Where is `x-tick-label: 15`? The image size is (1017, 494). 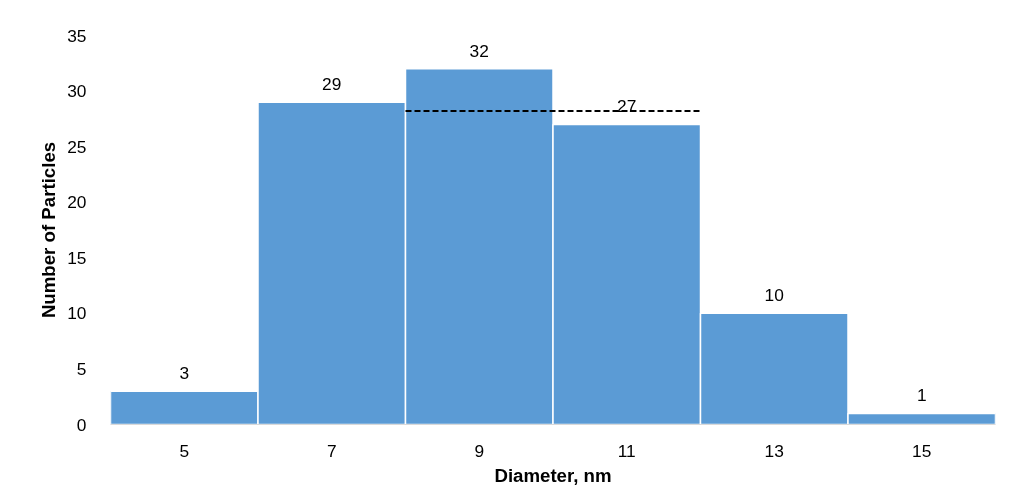
x-tick-label: 15 is located at coordinates (922, 450).